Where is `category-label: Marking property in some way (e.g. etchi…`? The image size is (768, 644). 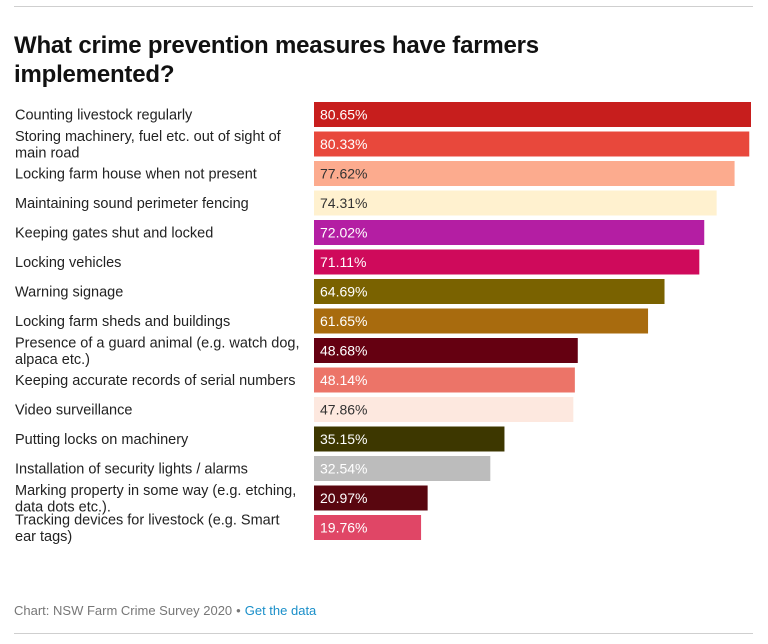 category-label: Marking property in some way (e.g. etchi… is located at coordinates (155, 499).